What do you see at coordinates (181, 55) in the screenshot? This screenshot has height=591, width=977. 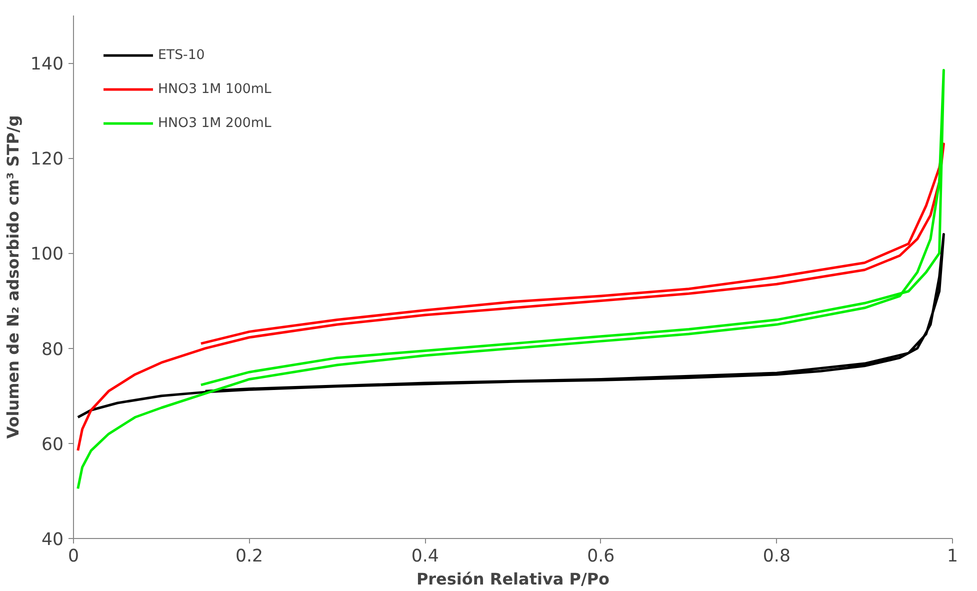 I see `legend-label: ETS-10` at bounding box center [181, 55].